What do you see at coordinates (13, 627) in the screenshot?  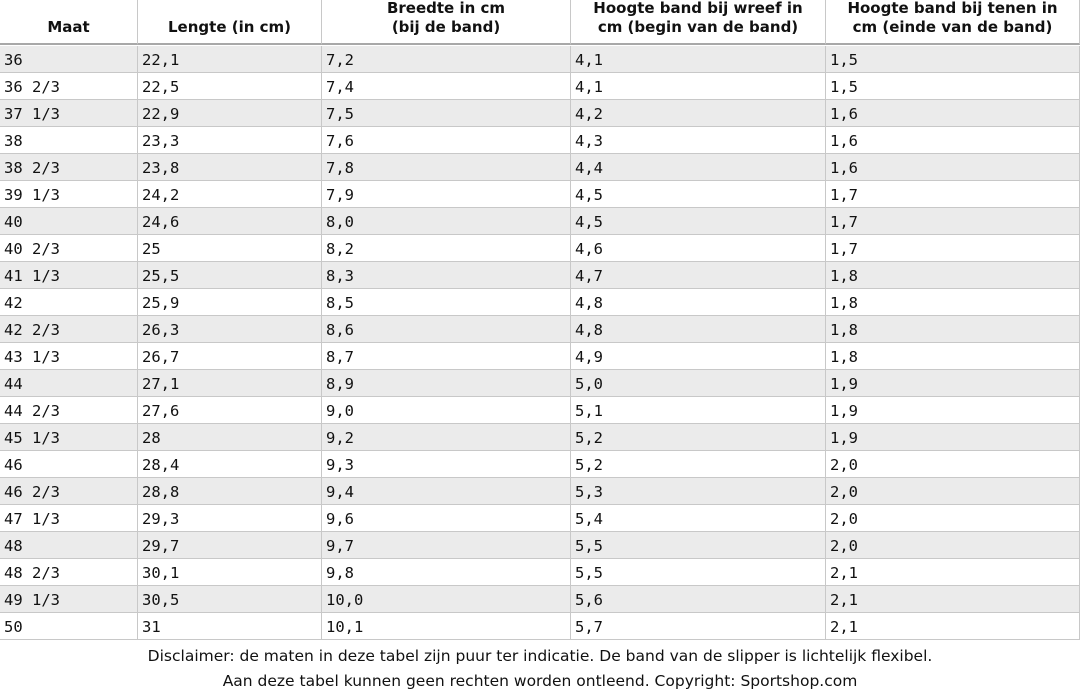 I see `cell-text: 50` at bounding box center [13, 627].